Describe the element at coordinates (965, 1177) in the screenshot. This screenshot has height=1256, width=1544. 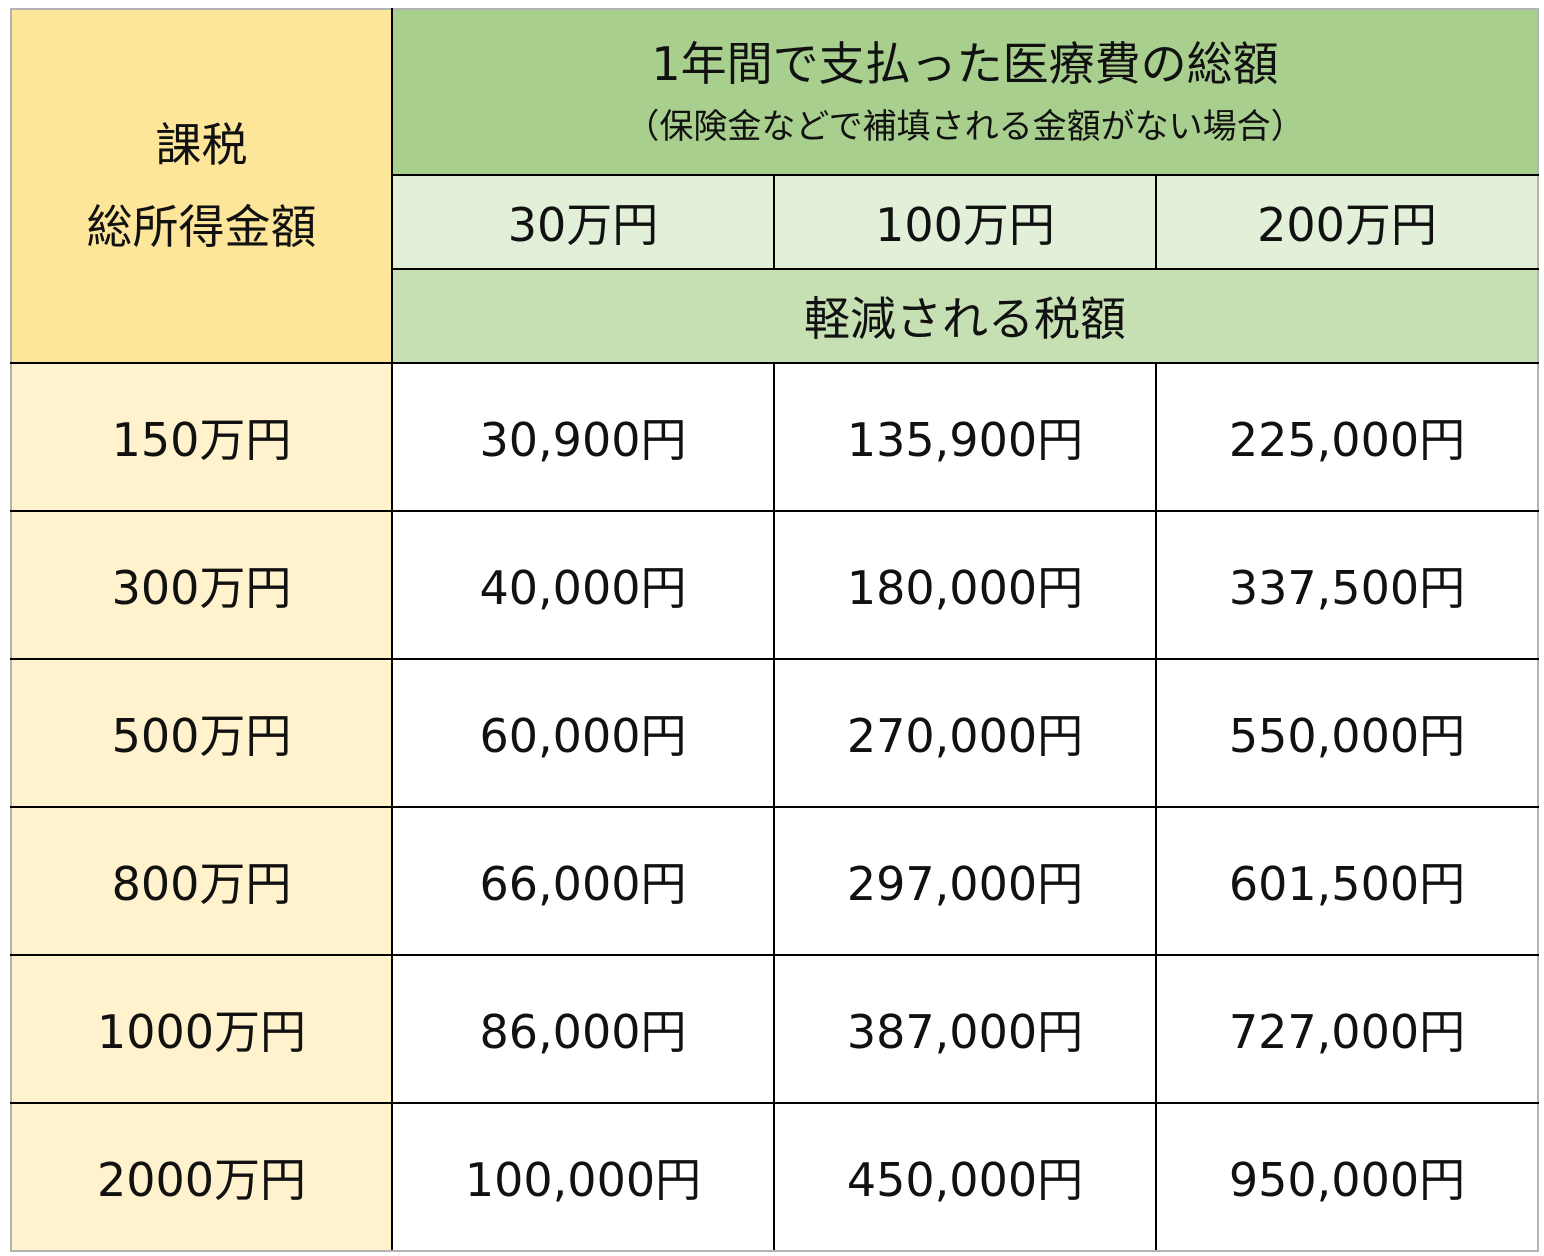
I see `value-cell: 450,000円` at that location.